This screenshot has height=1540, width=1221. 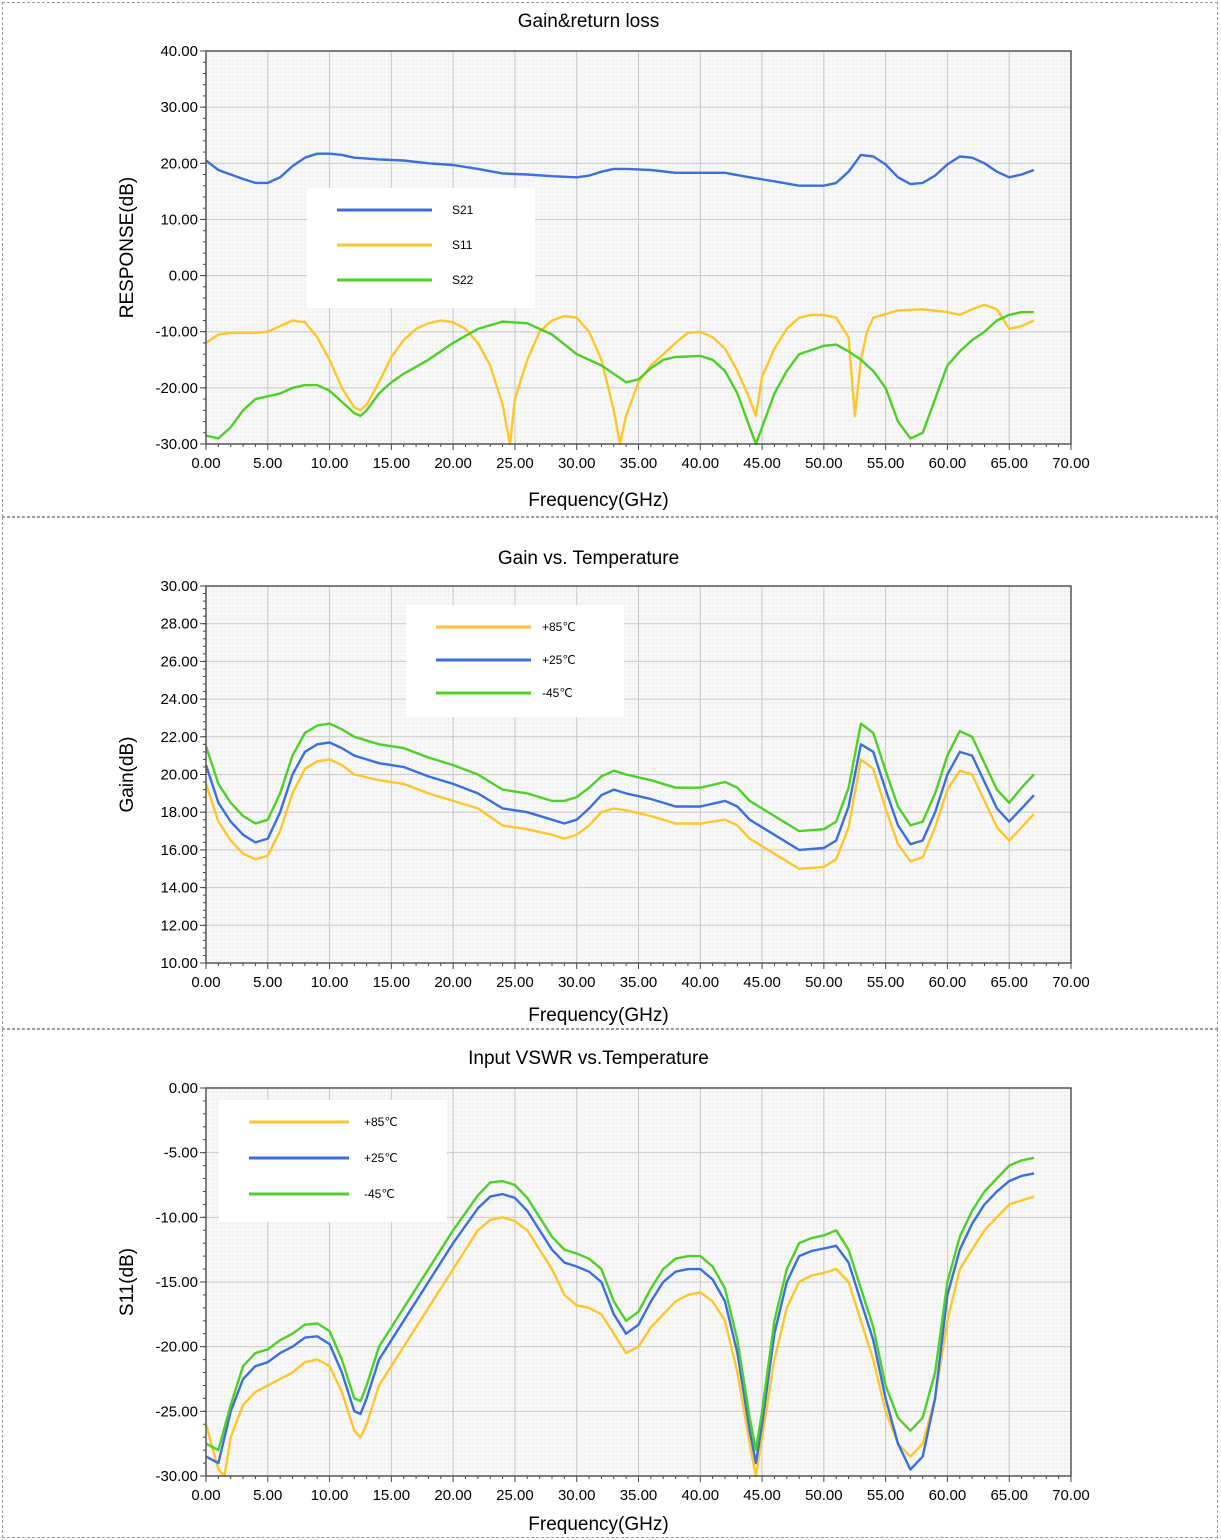 I want to click on y-tick-label: 12.00, so click(x=179, y=925).